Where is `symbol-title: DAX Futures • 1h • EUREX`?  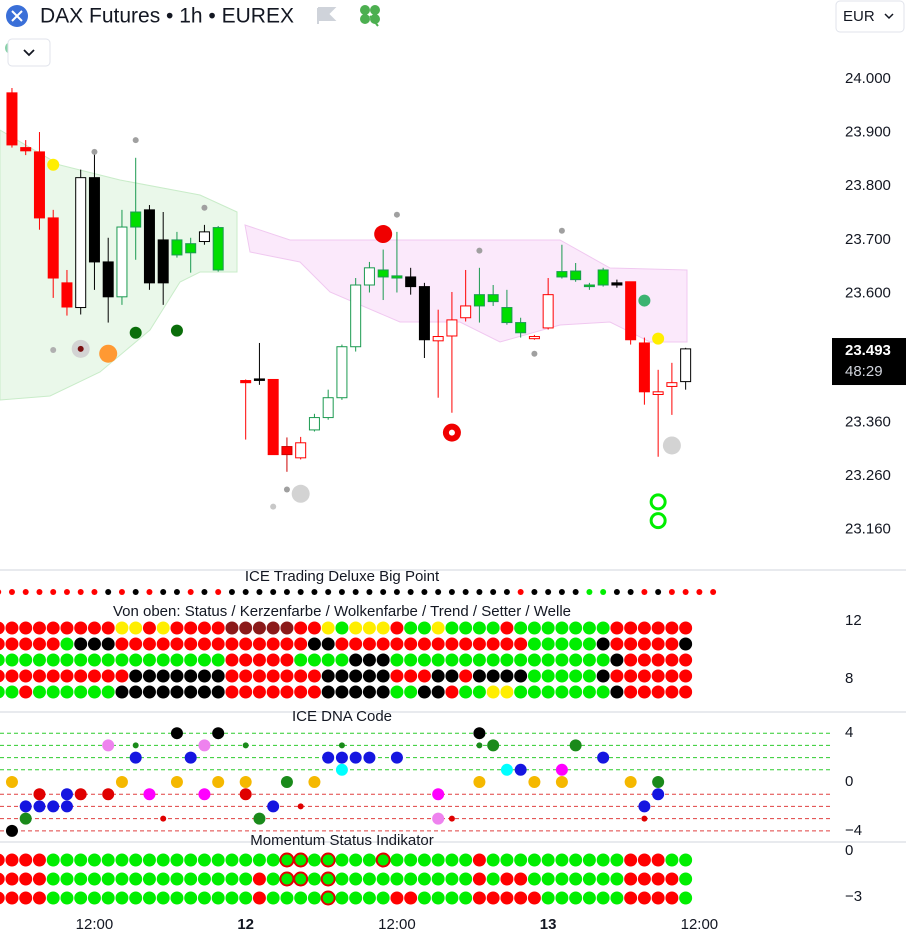
symbol-title: DAX Futures • 1h • EUREX is located at coordinates (167, 16).